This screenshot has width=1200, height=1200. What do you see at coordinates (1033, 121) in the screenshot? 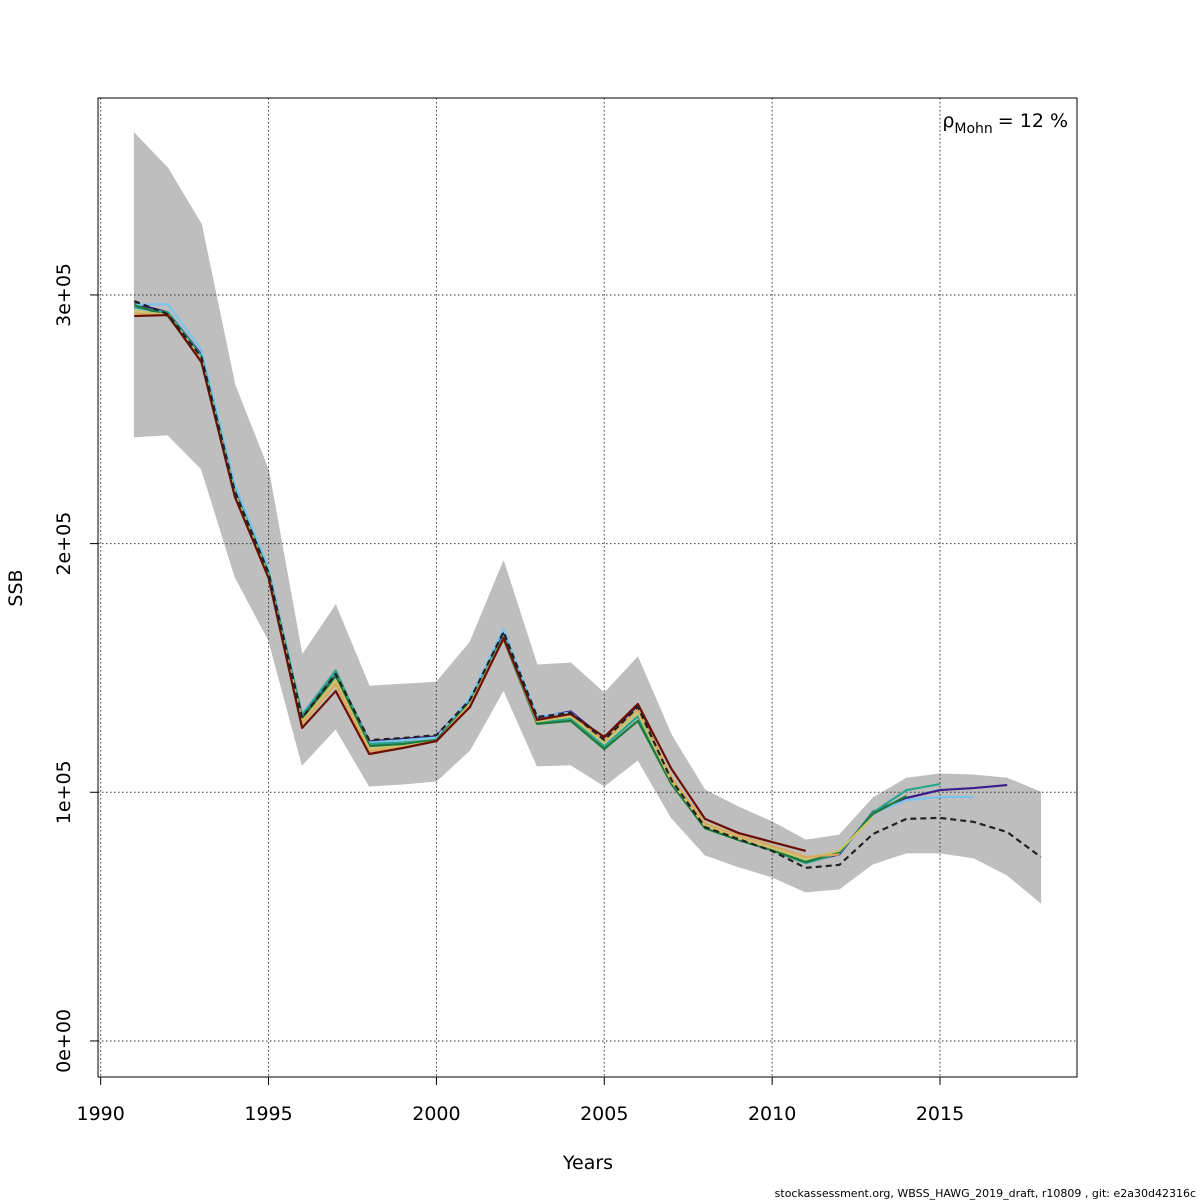
I see `annotation-text: = 12 %` at bounding box center [1033, 121].